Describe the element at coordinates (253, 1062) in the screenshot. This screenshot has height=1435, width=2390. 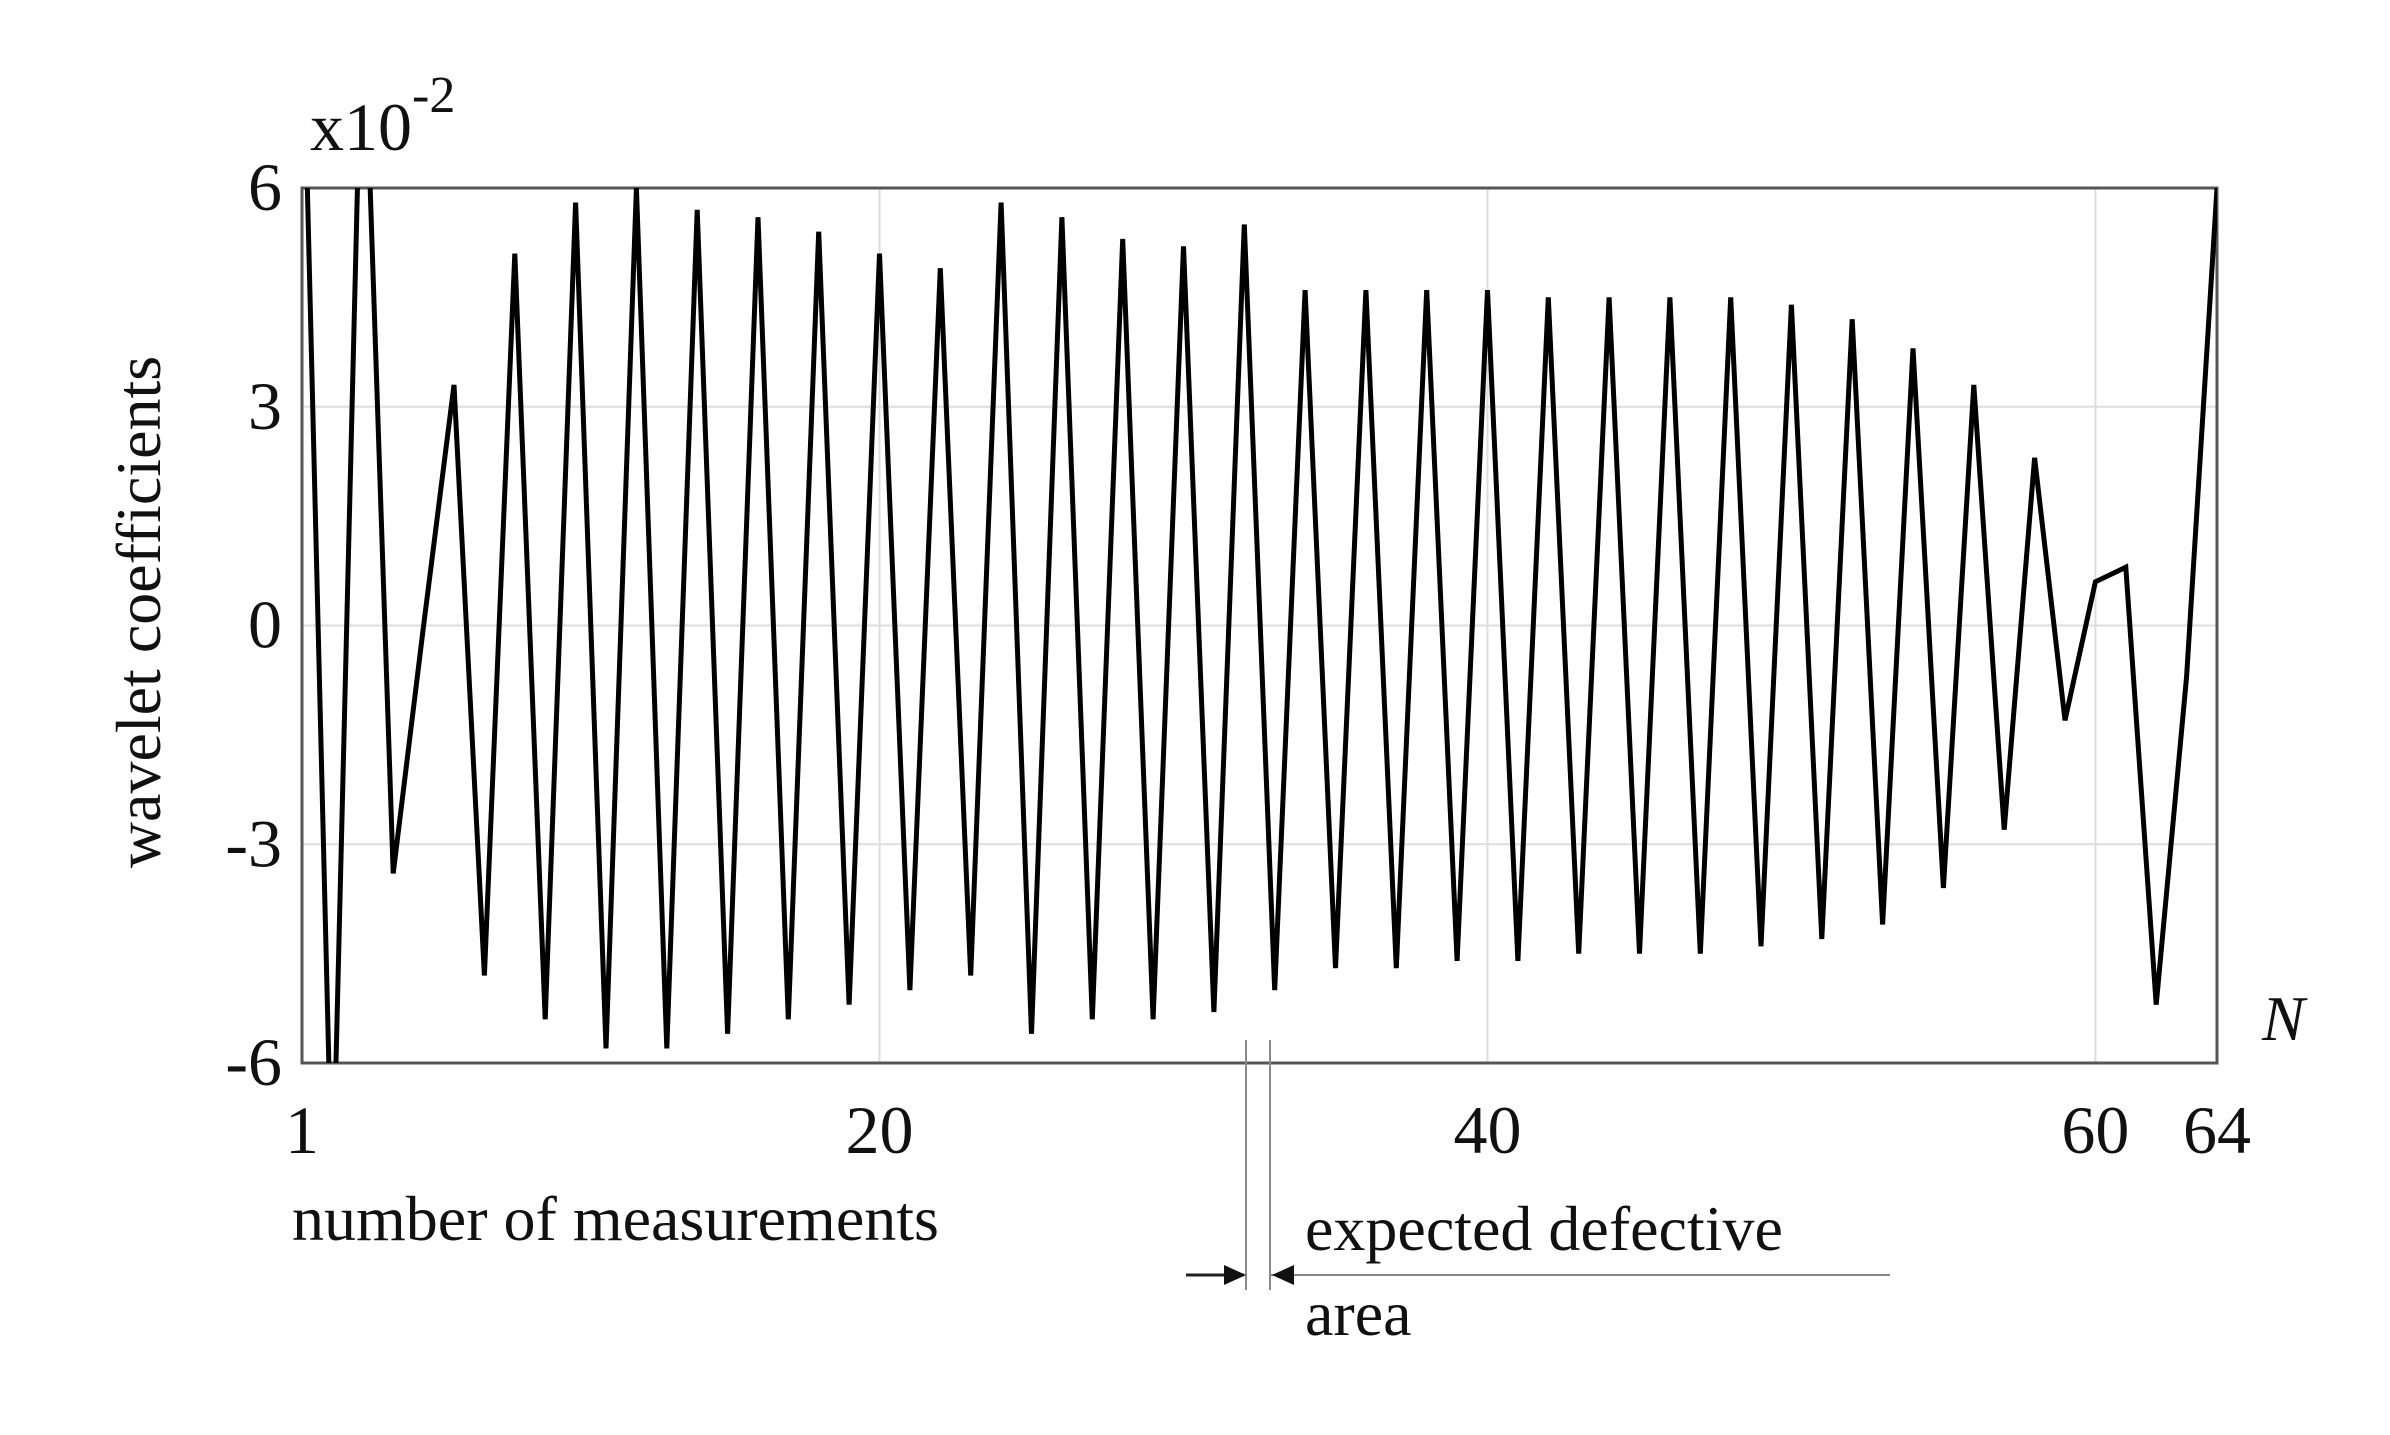
I see `y-tick-label: -6` at that location.